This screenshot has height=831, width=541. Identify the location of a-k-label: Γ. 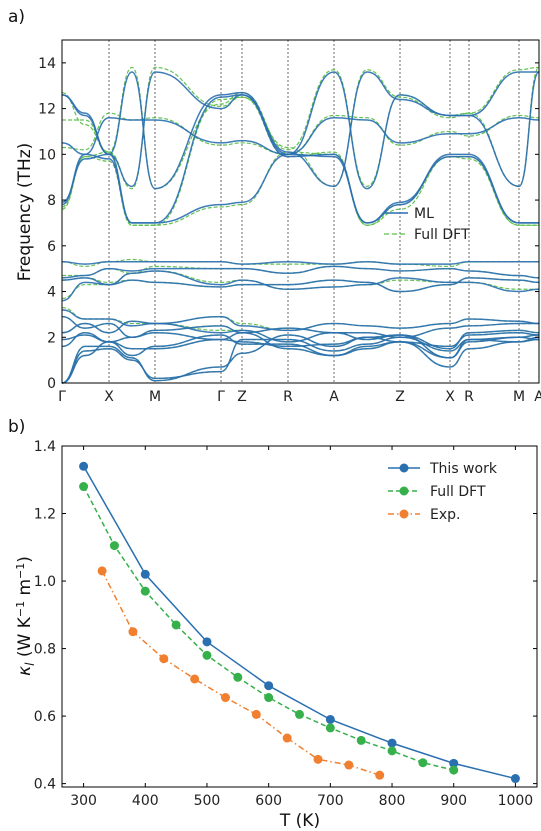
(62, 397).